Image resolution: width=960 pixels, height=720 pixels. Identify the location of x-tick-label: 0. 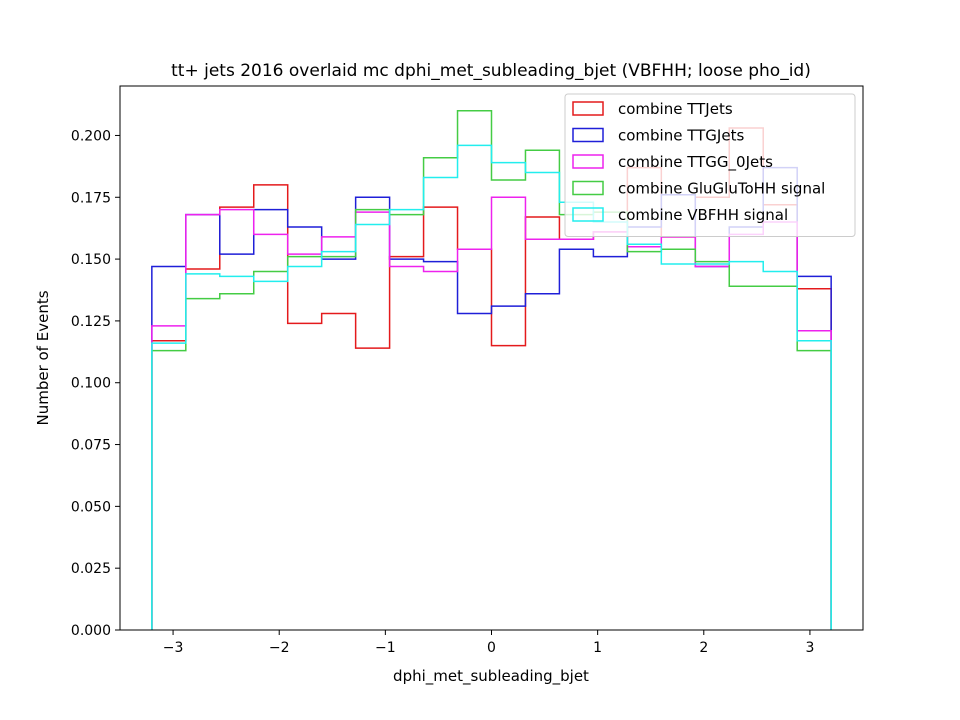
(491, 648).